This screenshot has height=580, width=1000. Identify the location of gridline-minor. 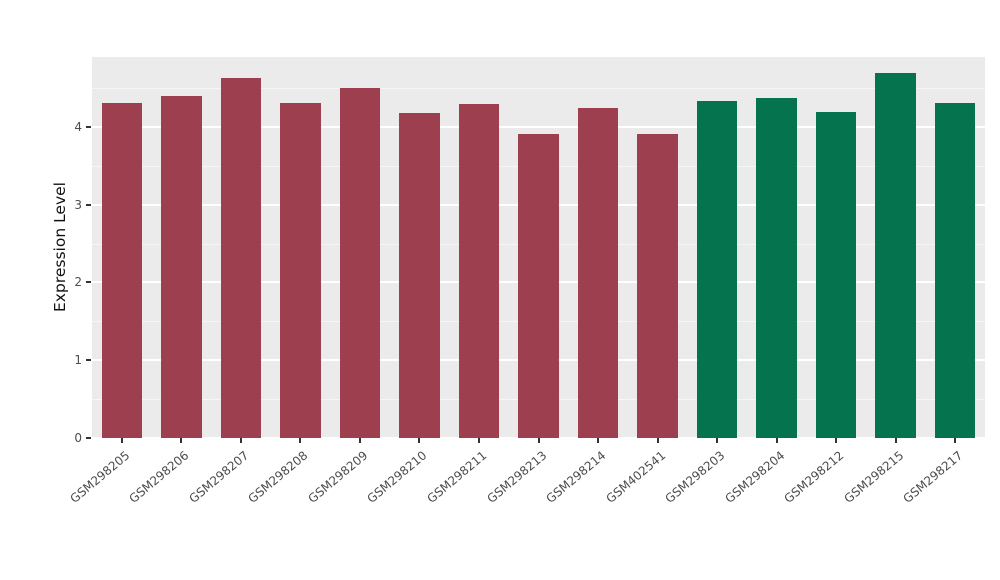
(538, 89).